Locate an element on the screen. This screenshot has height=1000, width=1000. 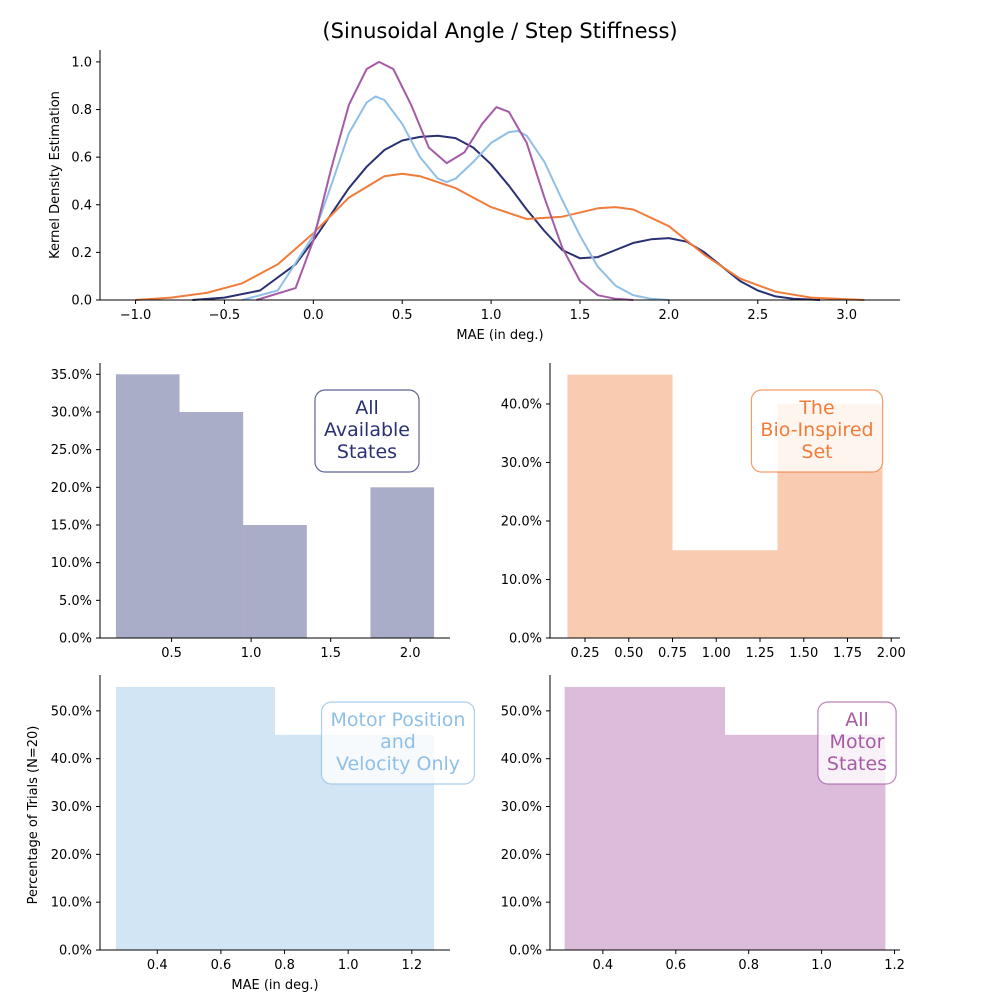
kde-y-tick-label: 0.2 is located at coordinates (81, 253).